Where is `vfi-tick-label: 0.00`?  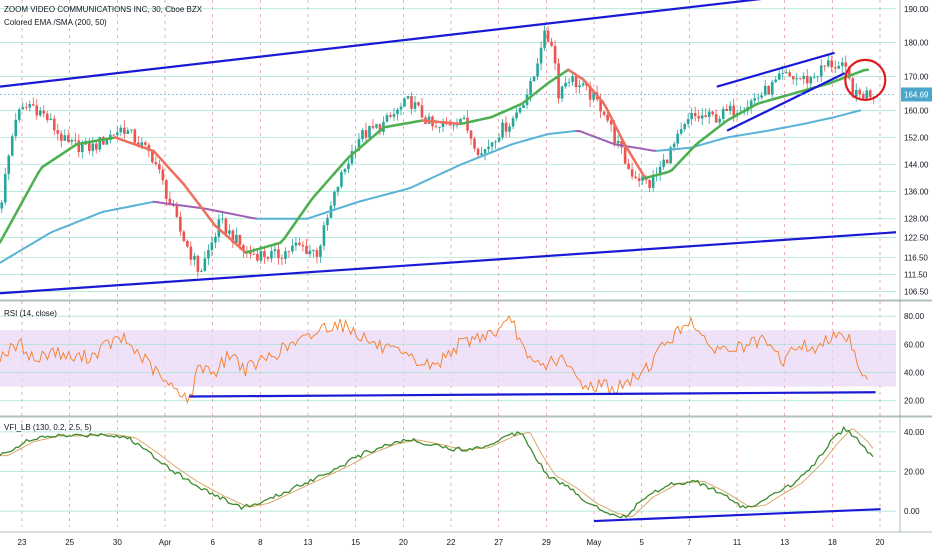
vfi-tick-label: 0.00 is located at coordinates (912, 511).